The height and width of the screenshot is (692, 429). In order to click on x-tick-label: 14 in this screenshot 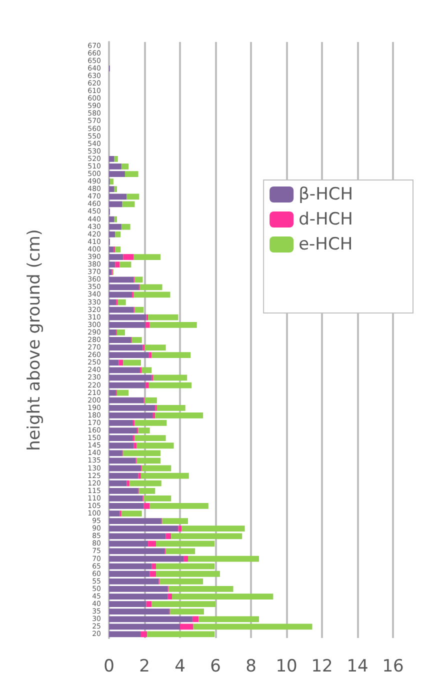, I will do `click(357, 666)`.